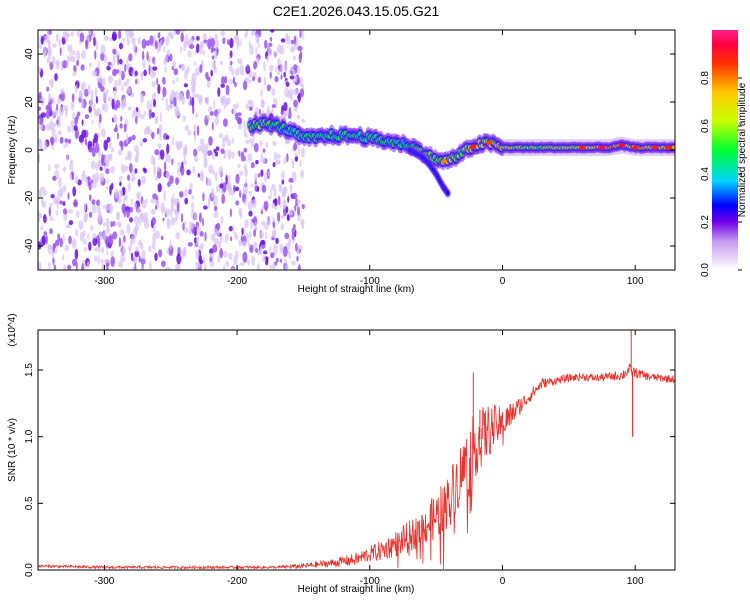  I want to click on y-tick-label: 0.5, so click(29, 503).